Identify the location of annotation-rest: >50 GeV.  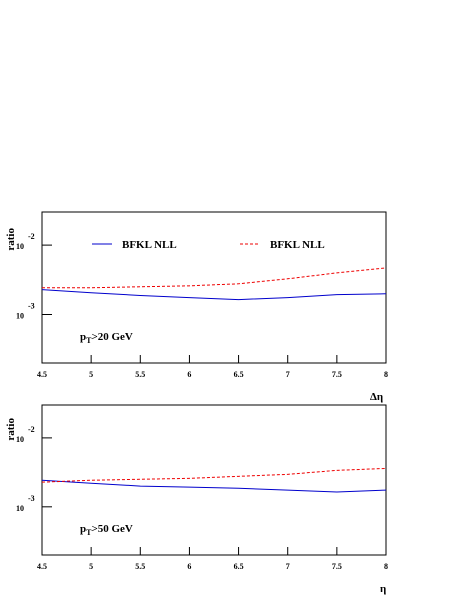
(111, 529).